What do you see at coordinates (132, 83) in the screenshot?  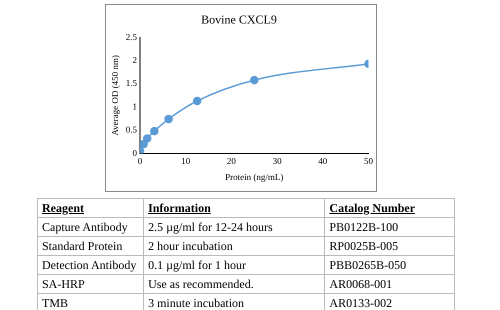 I see `y-tick-label: 1.5` at bounding box center [132, 83].